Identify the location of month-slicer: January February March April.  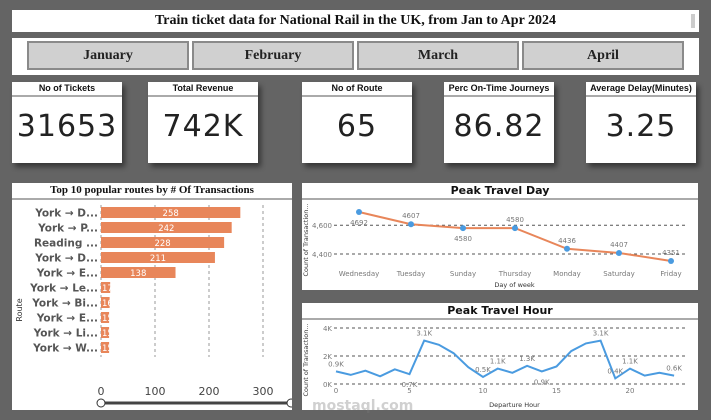
(355, 56).